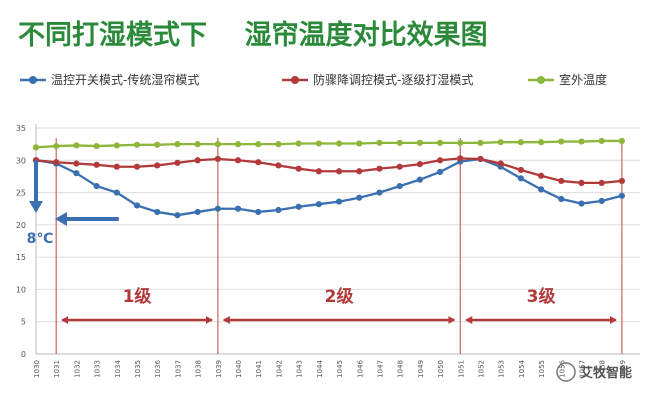  What do you see at coordinates (279, 369) in the screenshot?
I see `x-tick-label: 1042` at bounding box center [279, 369].